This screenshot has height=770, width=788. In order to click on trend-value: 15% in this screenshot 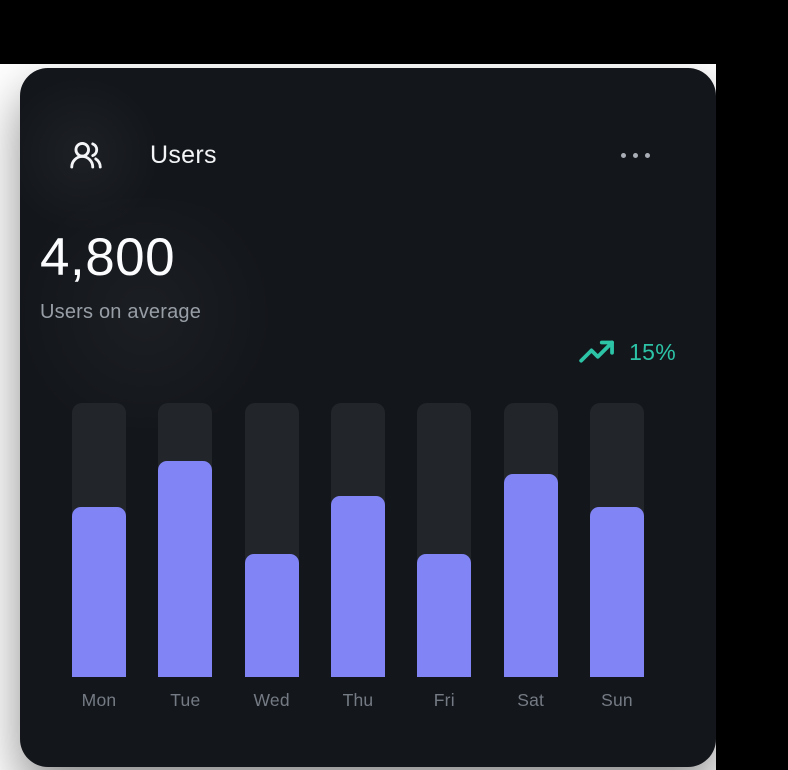, I will do `click(652, 351)`.